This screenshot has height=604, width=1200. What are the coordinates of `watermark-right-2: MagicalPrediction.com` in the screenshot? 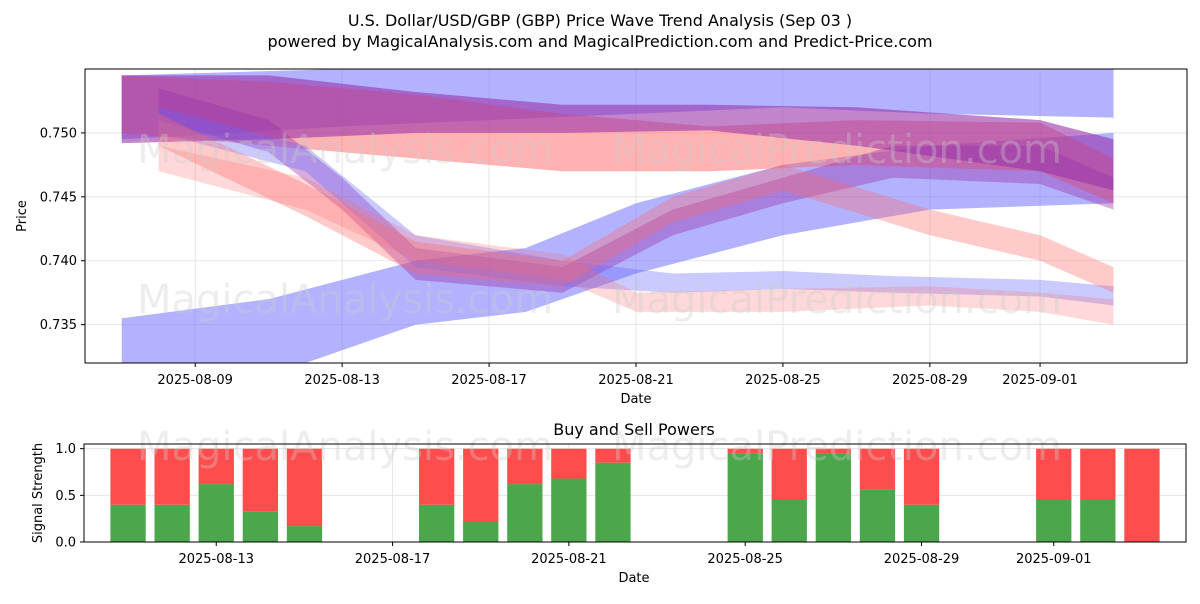 It's located at (837, 300).